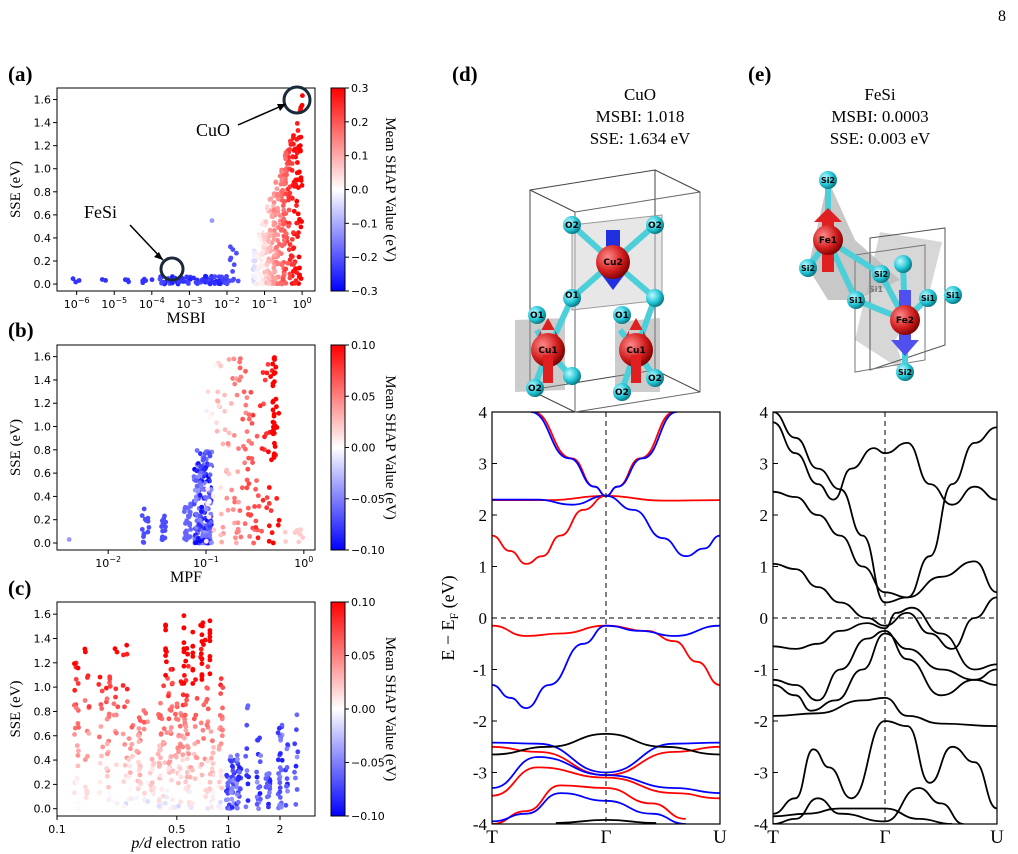 This screenshot has height=854, width=1018. I want to click on fesi-structure: Fe1 Fe2 Si1 Si1 Si1 Si1 Si2 Si2 Si2 Si2, so click(880, 276).